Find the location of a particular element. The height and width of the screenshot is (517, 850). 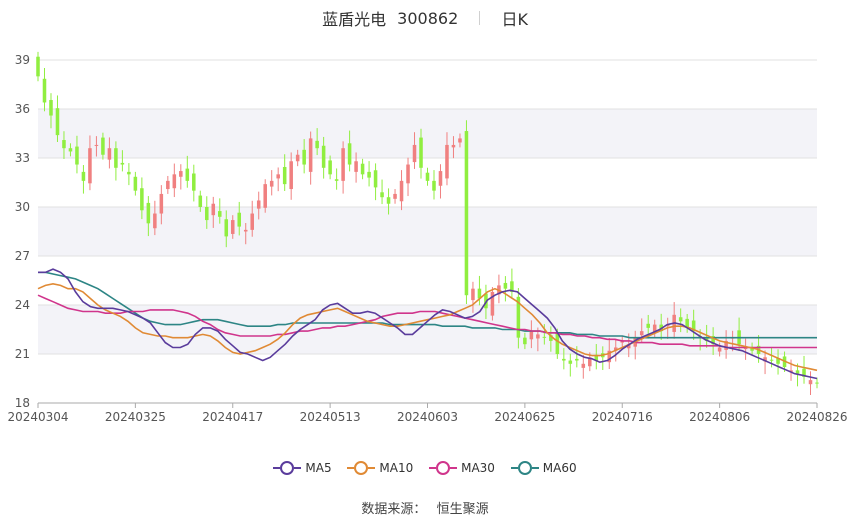

y-tick-label: 30 is located at coordinates (22, 207).